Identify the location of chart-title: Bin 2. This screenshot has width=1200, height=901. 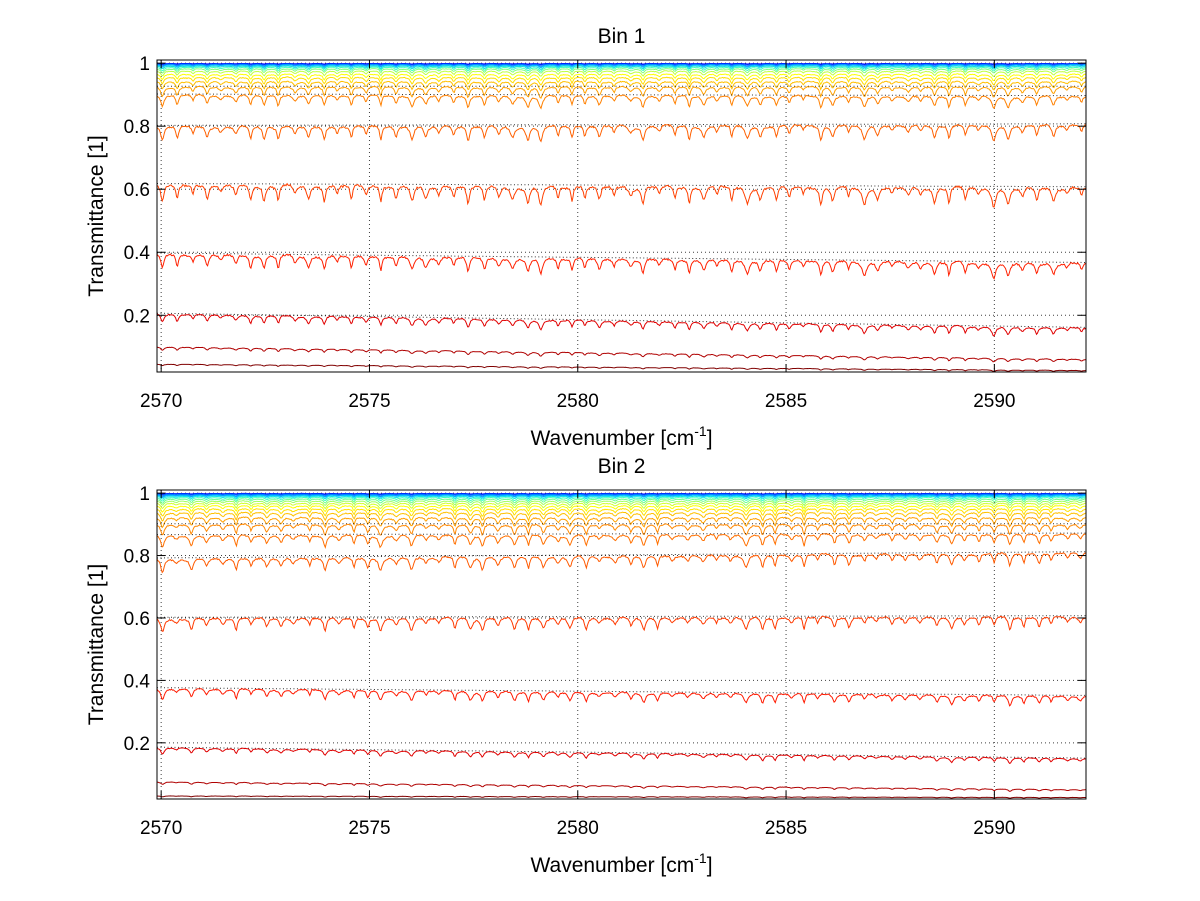
(622, 466).